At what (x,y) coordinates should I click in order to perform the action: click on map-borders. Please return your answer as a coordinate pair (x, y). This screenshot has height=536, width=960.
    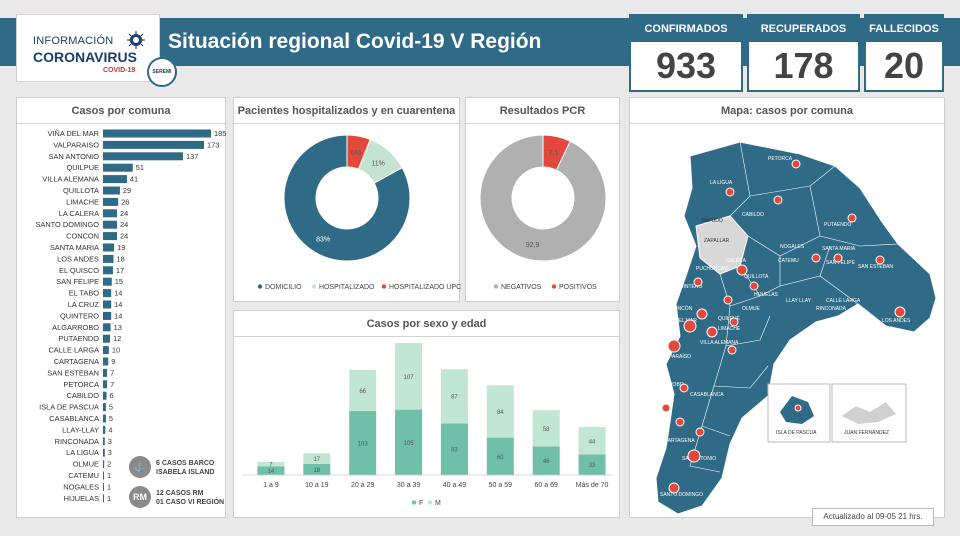
    Looking at the image, I should click on (794, 307).